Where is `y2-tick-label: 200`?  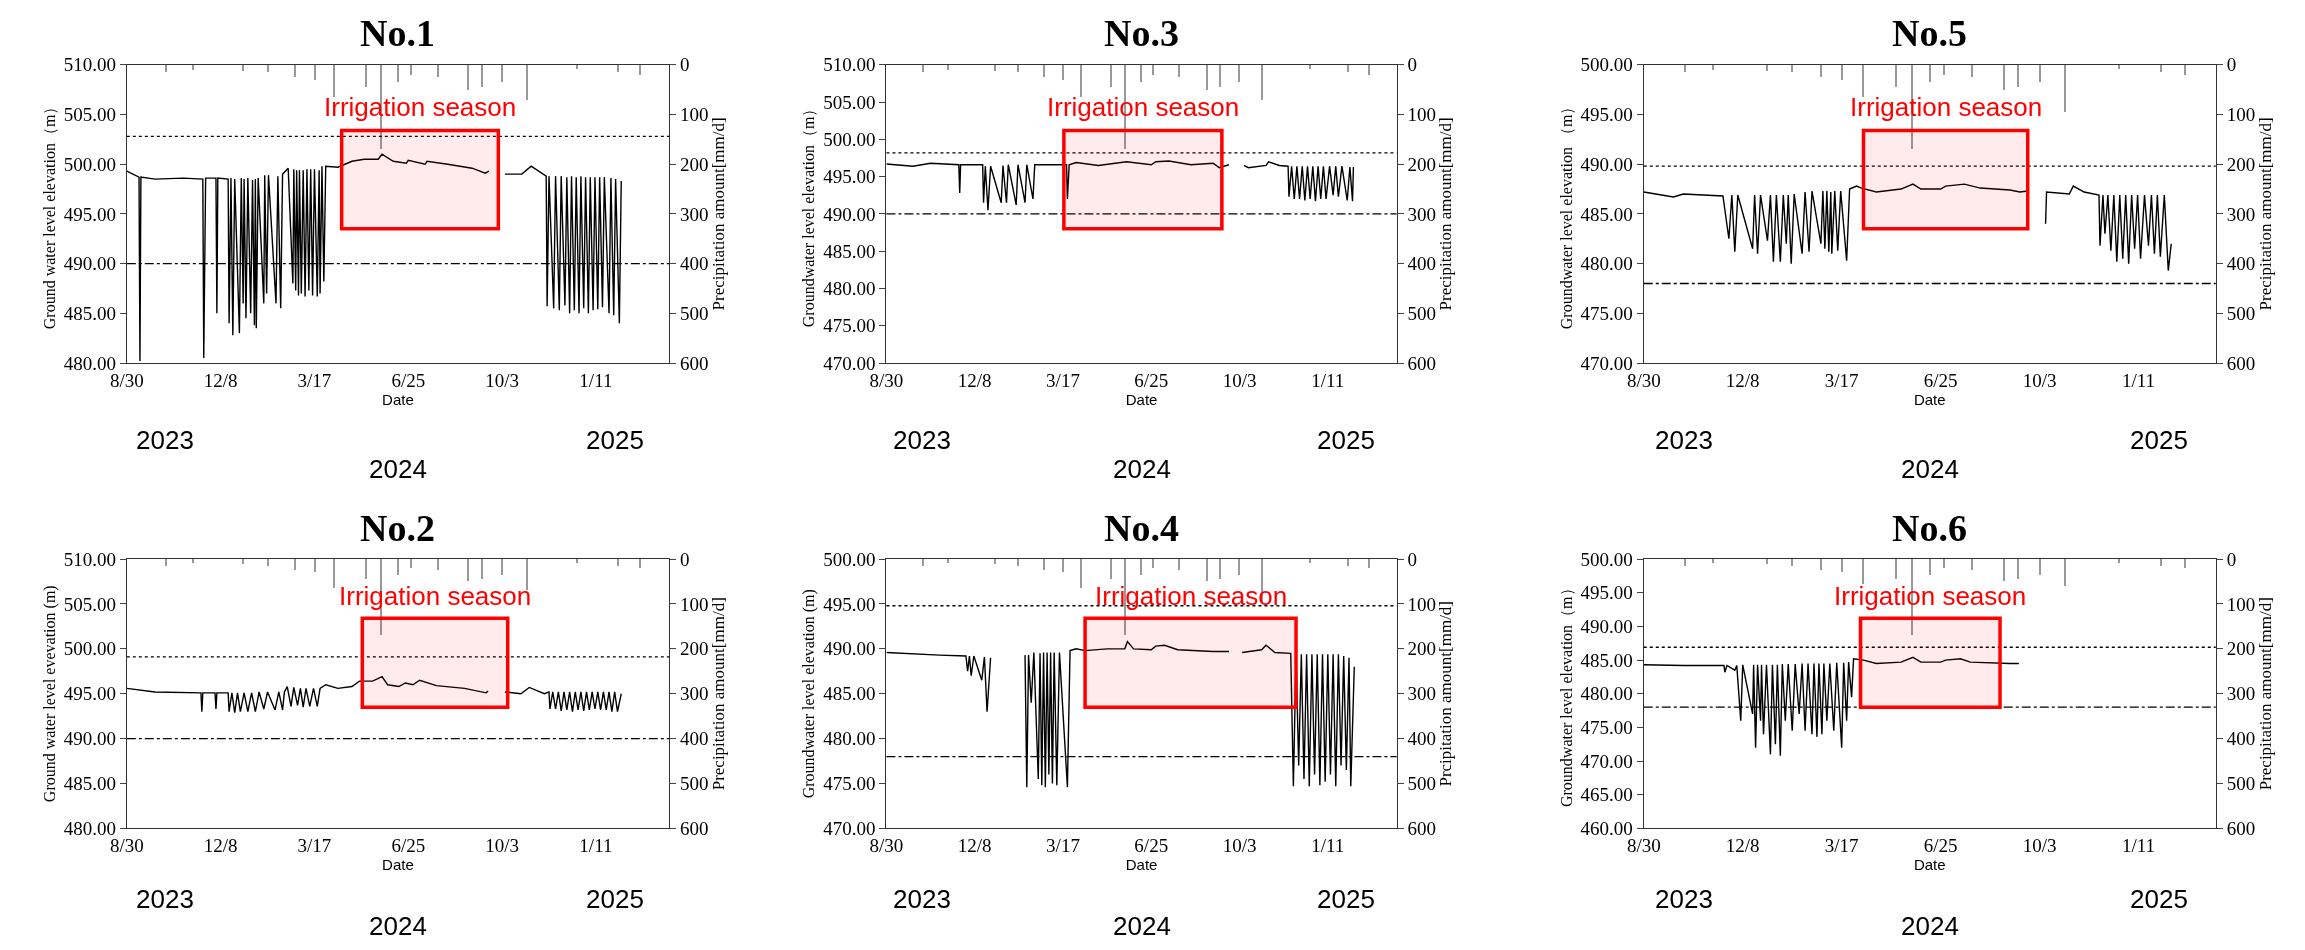
y2-tick-label: 200 is located at coordinates (2241, 649).